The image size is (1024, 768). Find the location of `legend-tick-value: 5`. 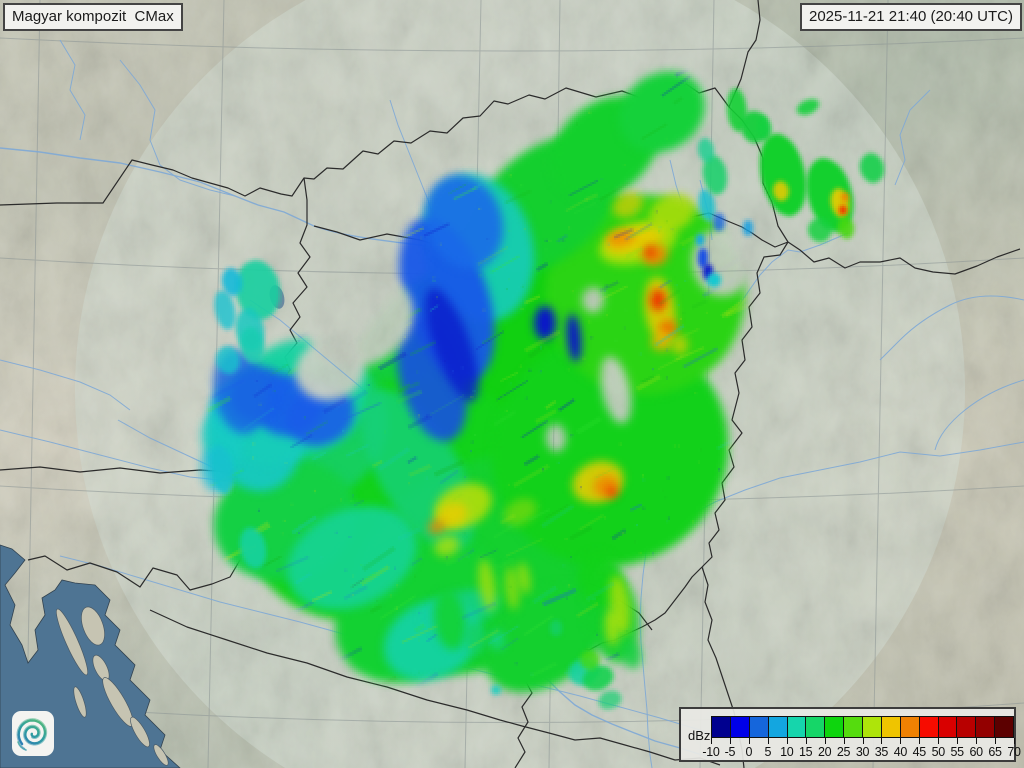

legend-tick-value: 5 is located at coordinates (768, 752).